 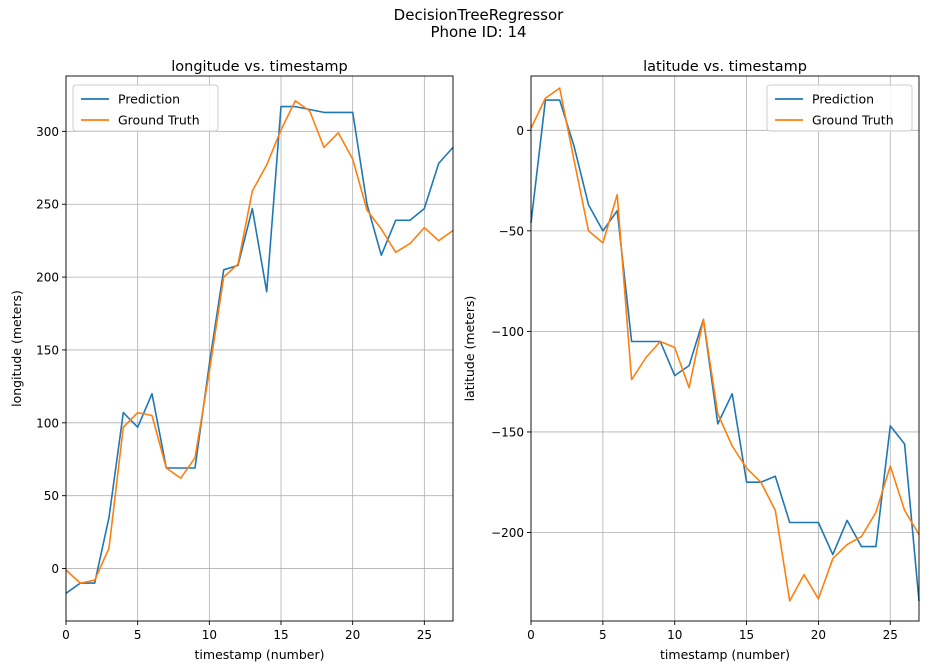 I want to click on y-tick-label: 150, so click(x=47, y=350).